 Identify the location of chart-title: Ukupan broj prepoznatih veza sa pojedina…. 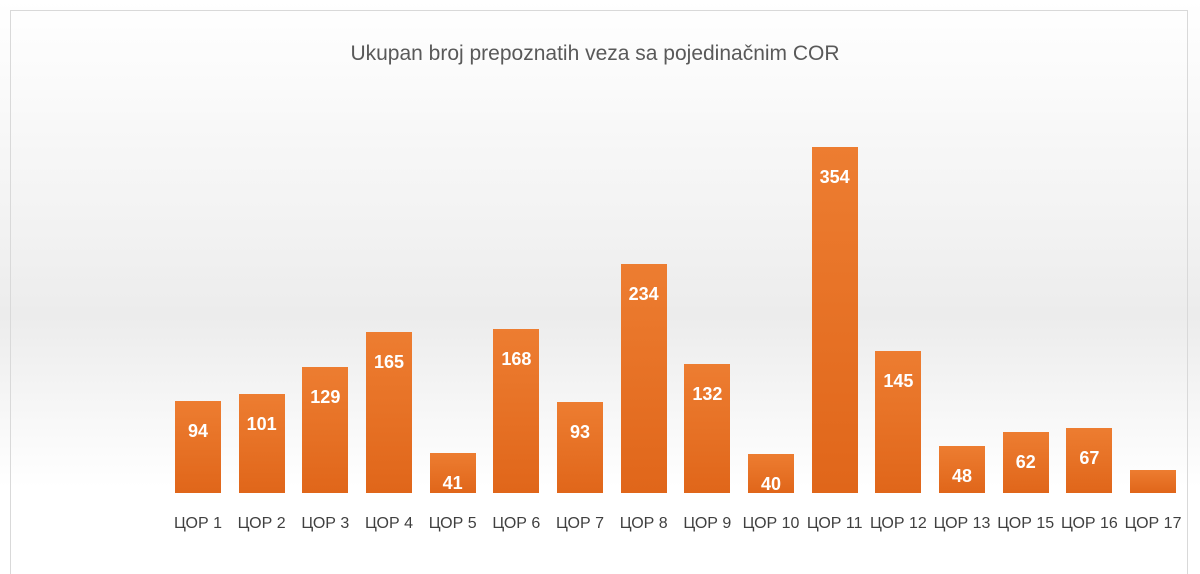
(595, 53).